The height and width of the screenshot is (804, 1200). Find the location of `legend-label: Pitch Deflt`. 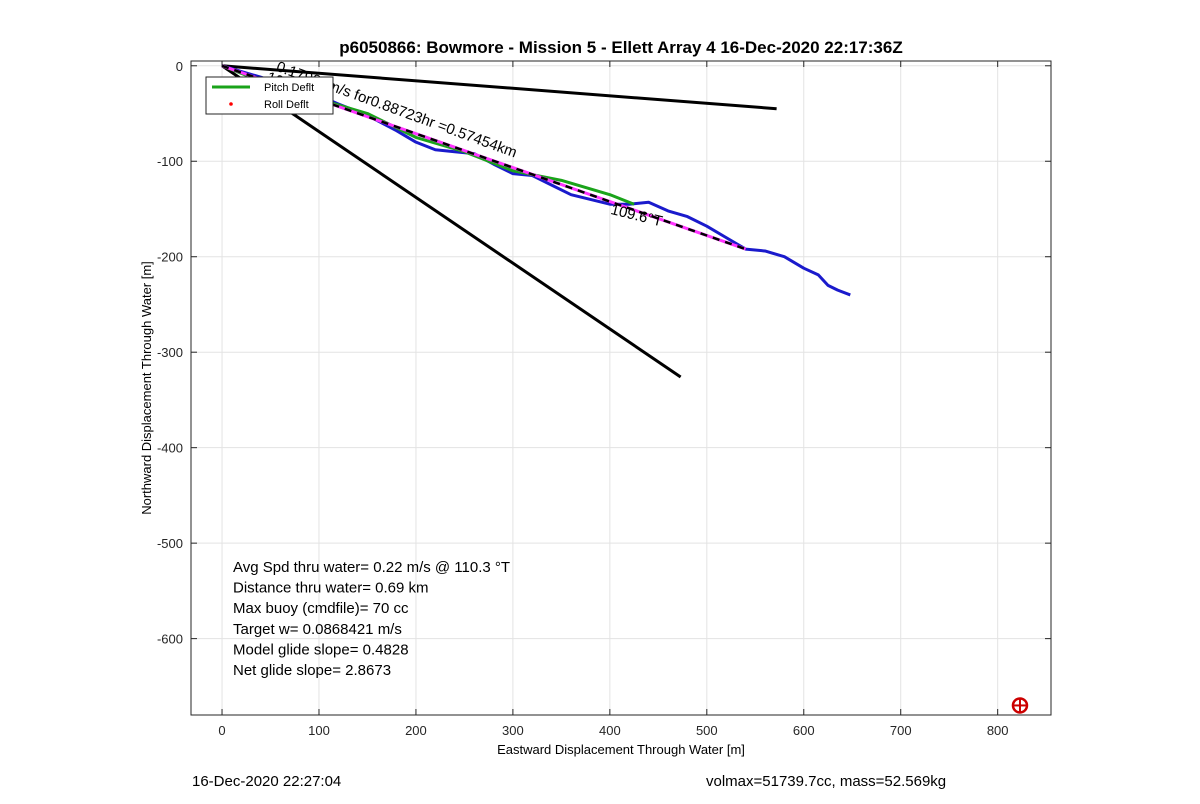

legend-label: Pitch Deflt is located at coordinates (289, 88).